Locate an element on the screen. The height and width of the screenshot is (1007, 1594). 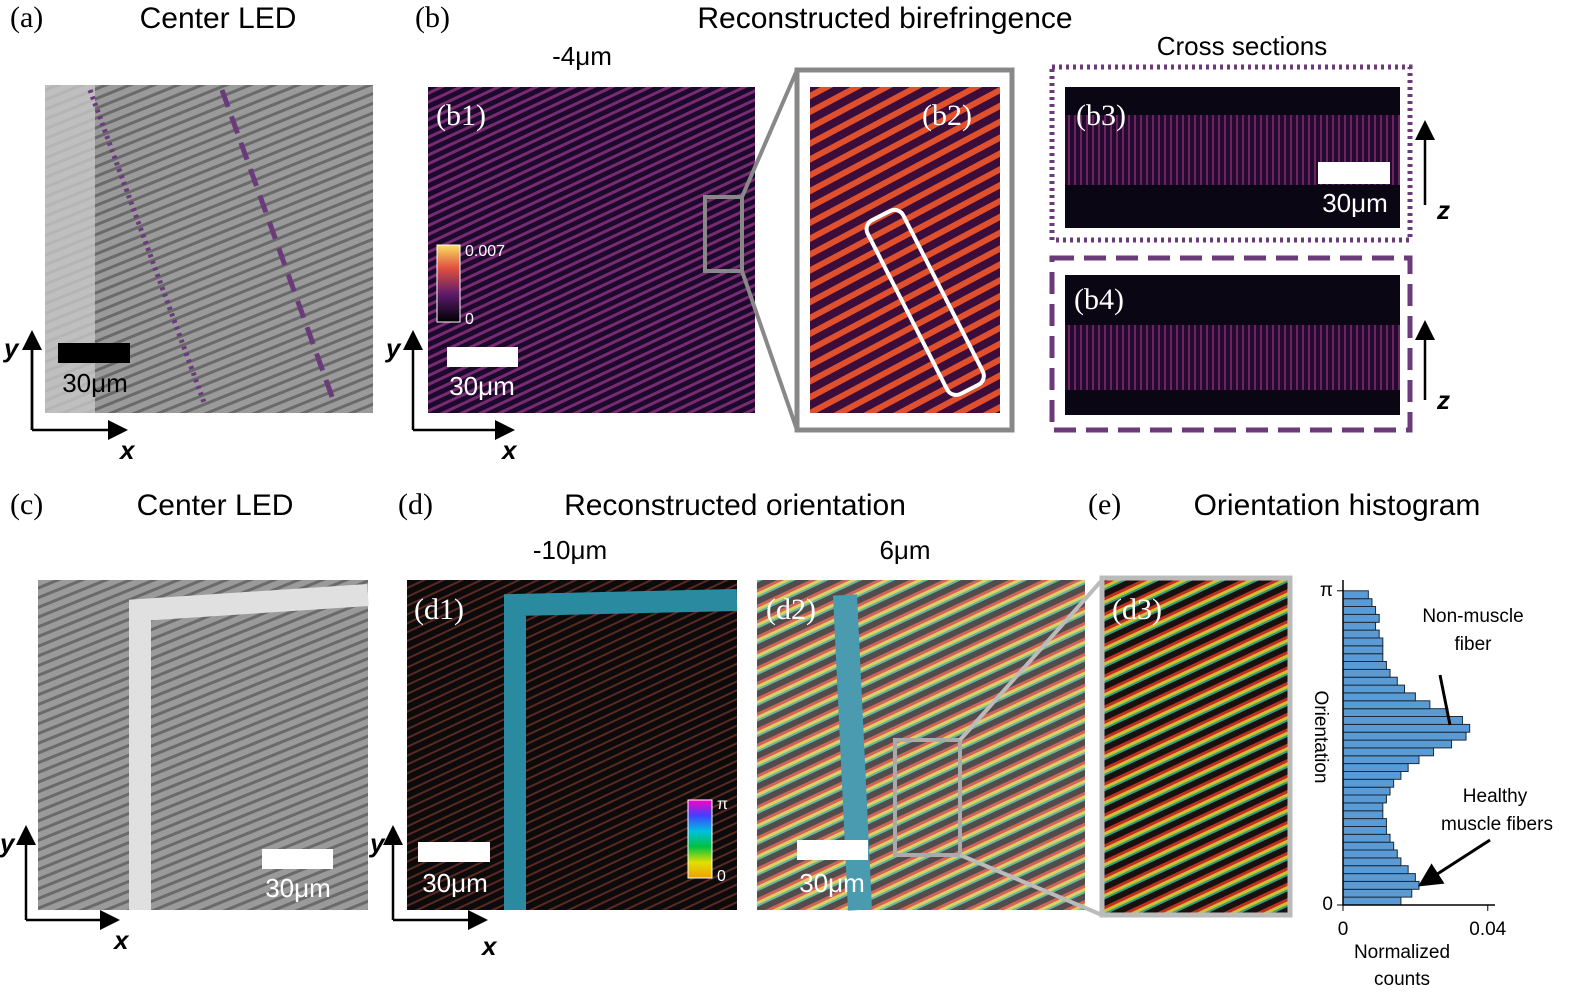
y-tick-label: 0 is located at coordinates (1327, 904).